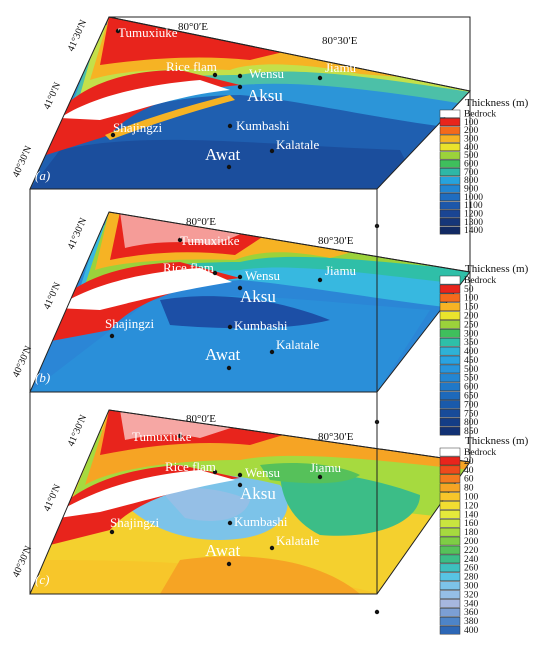 The image size is (550, 645). I want to click on legend-title: Thickness (m), so click(497, 269).